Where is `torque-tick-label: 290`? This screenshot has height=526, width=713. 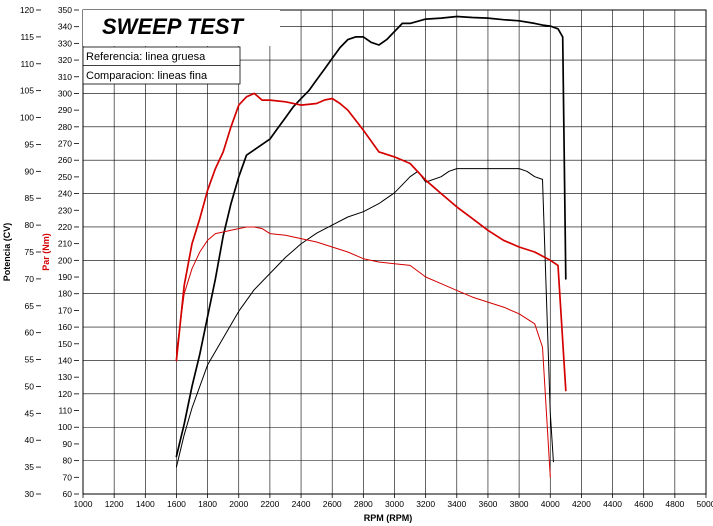 torque-tick-label: 290 is located at coordinates (65, 110).